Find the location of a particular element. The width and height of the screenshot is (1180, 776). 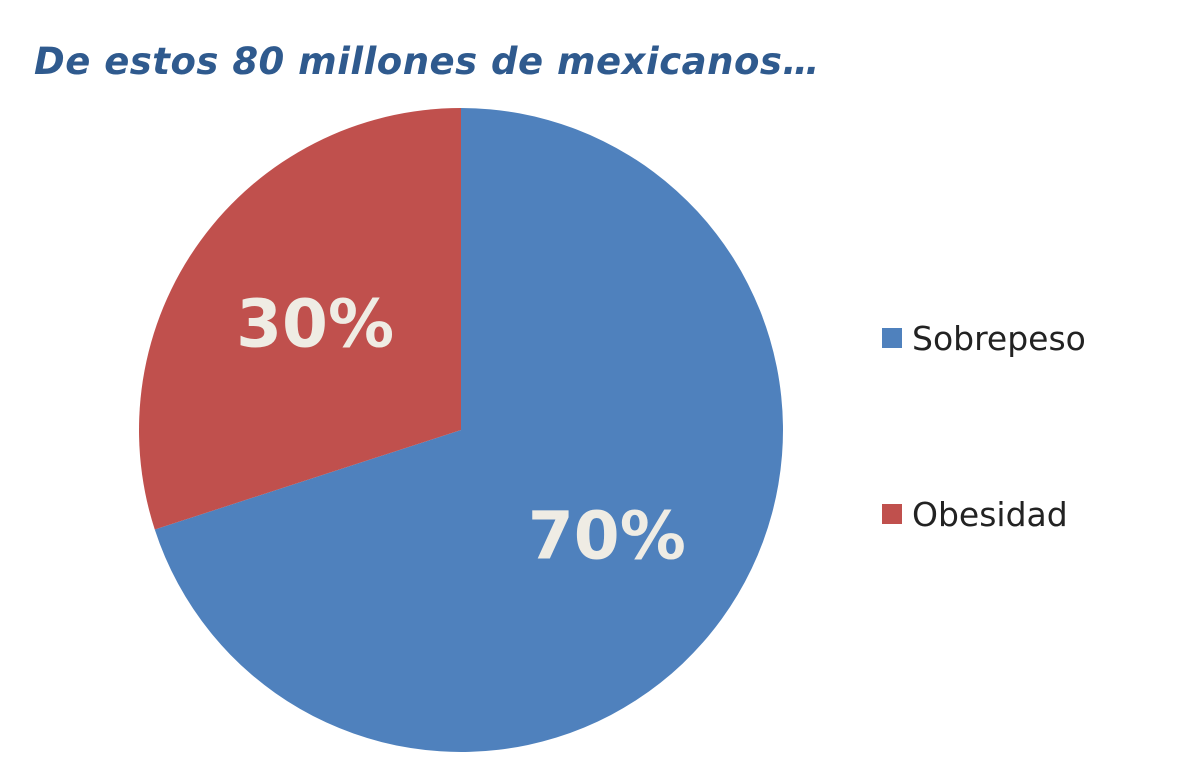

legend-swatch-sobrepeso is located at coordinates (892, 338).